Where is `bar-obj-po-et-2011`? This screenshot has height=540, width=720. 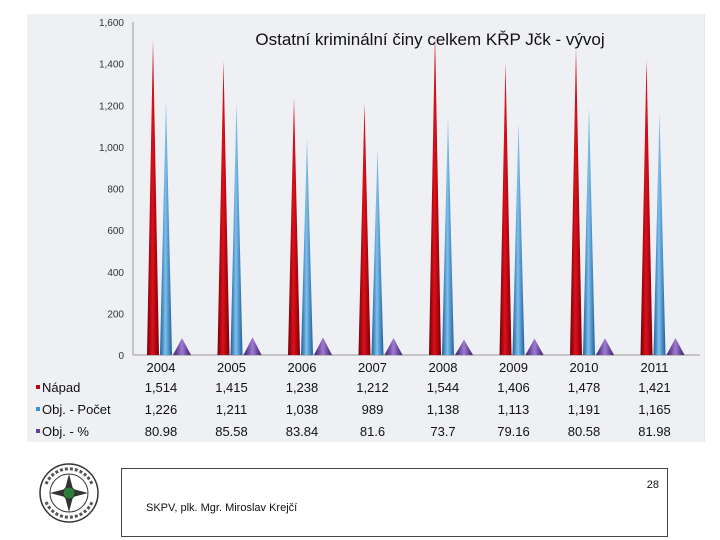
bar-obj-po-et-2011 is located at coordinates (659, 233).